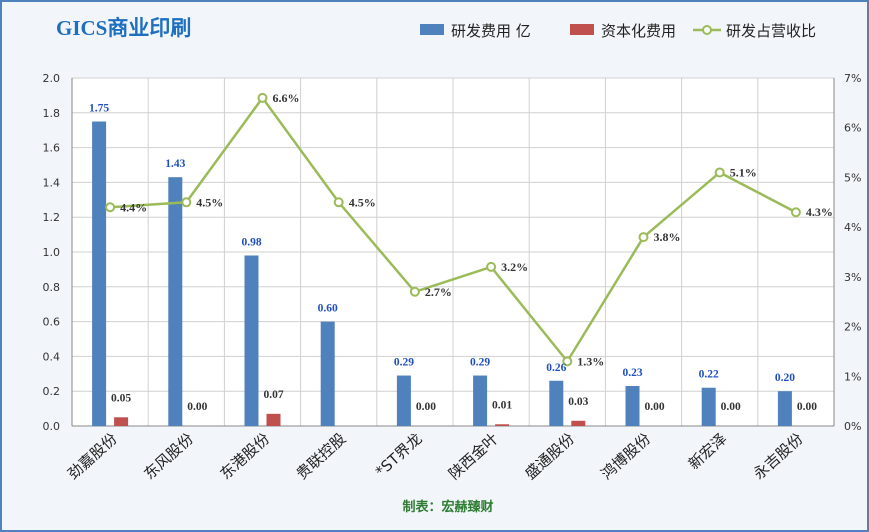 This screenshot has width=869, height=532. I want to click on y-left-tick-label: 0.8, so click(52, 287).